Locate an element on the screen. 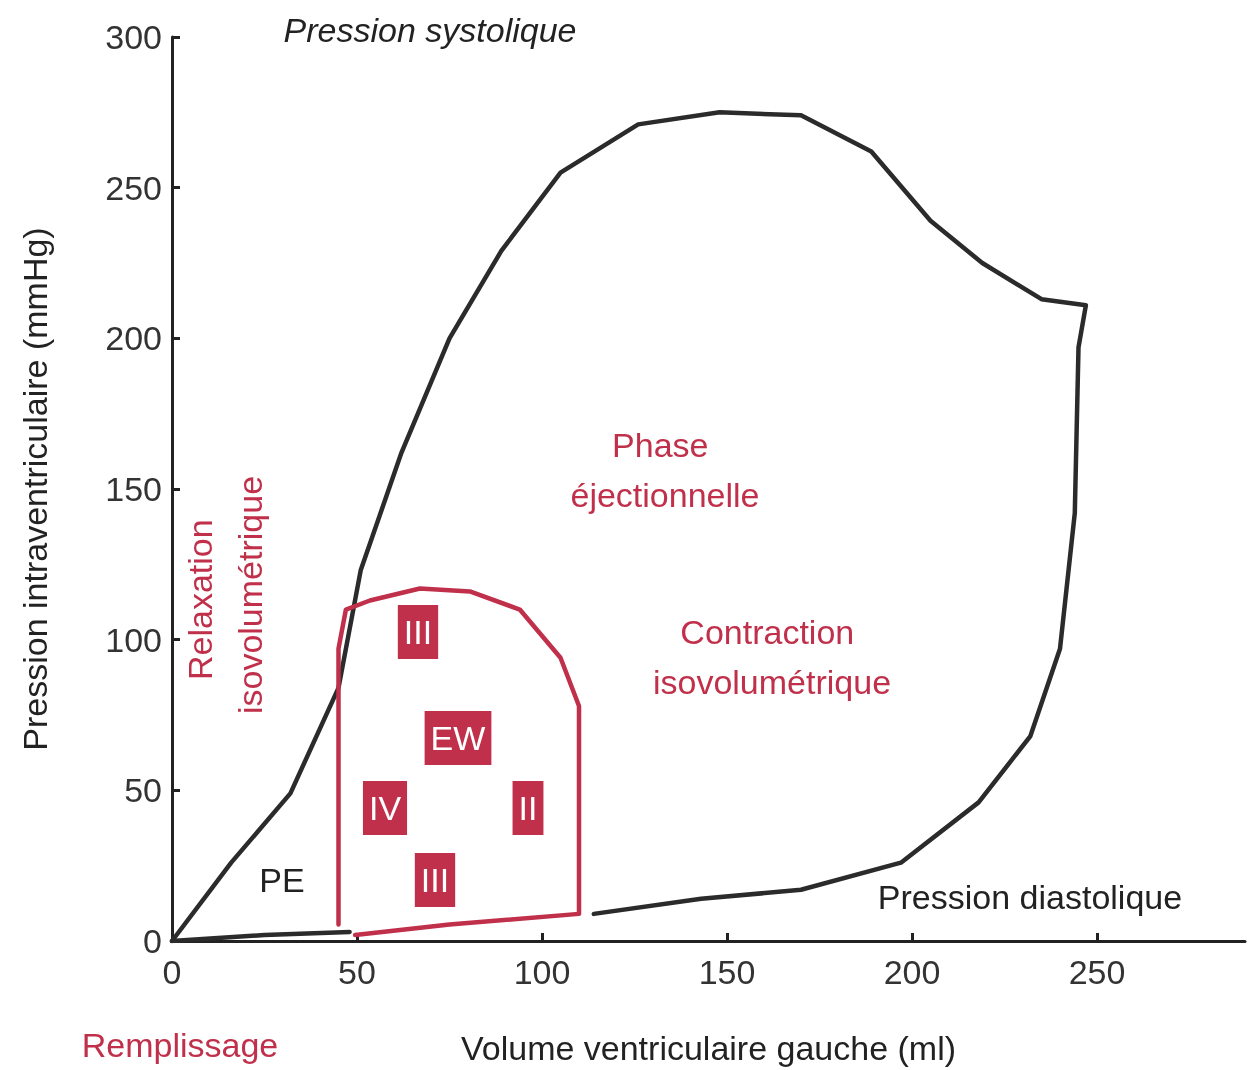  text: Remplissage is located at coordinates (180, 1045).